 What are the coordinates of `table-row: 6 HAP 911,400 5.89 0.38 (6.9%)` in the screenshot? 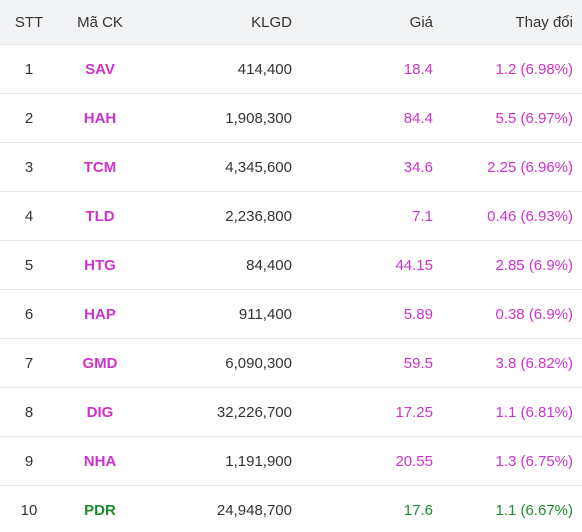 It's located at (291, 314).